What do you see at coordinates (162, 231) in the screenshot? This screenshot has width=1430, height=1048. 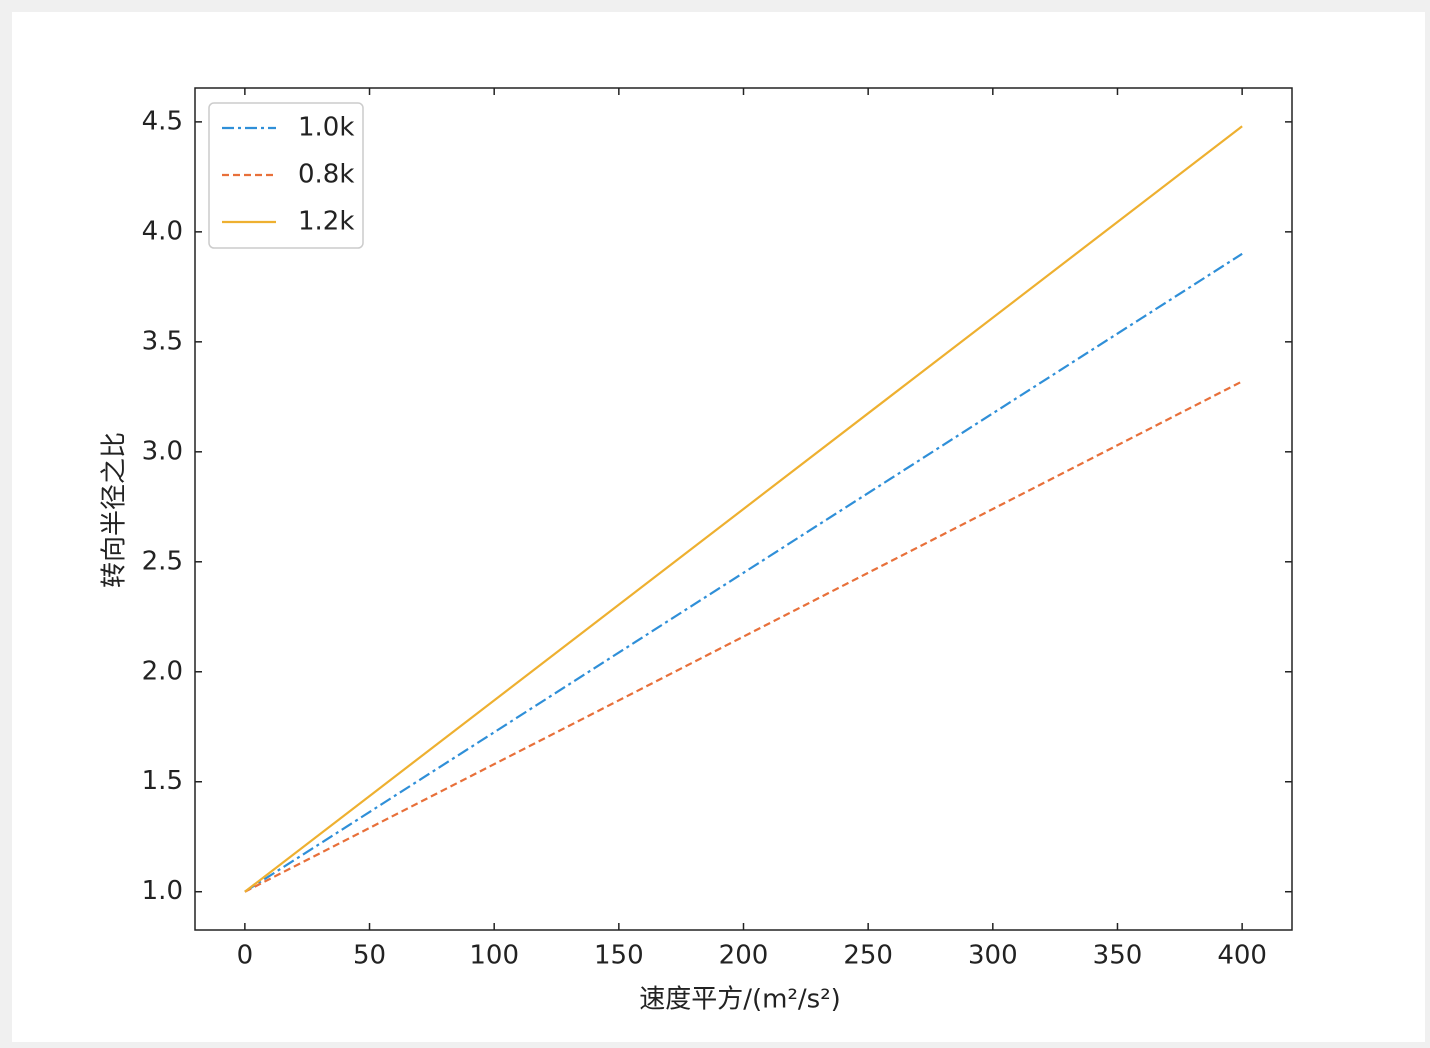 I see `y-tick-label: 4.0` at bounding box center [162, 231].